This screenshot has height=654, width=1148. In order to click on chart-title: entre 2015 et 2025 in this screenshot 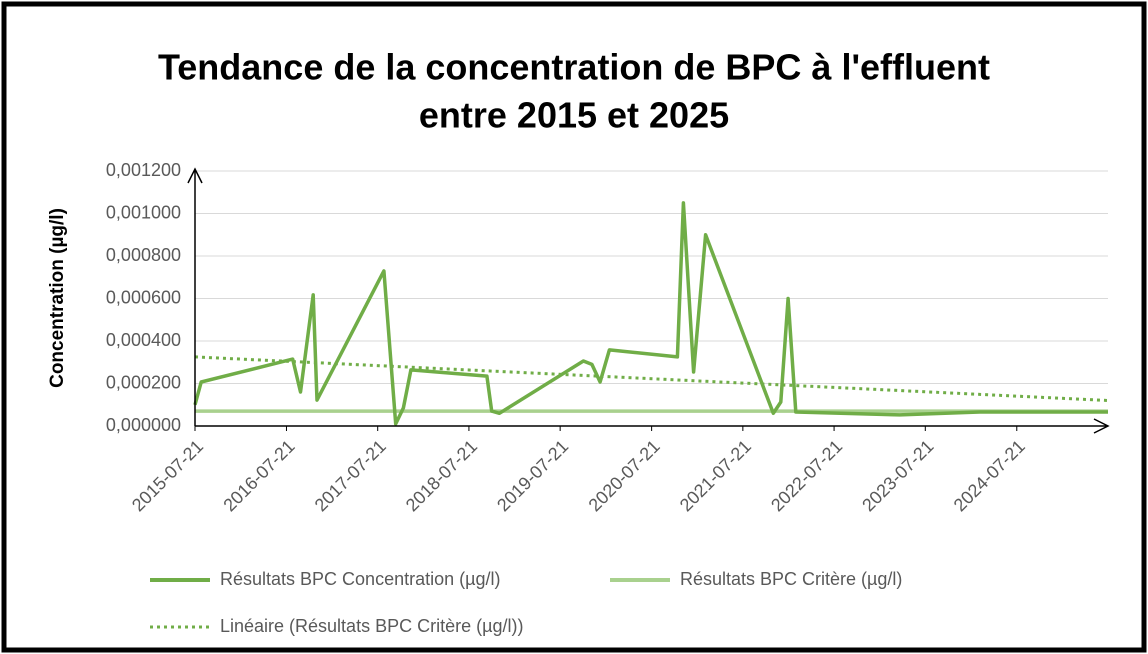, I will do `click(574, 115)`.